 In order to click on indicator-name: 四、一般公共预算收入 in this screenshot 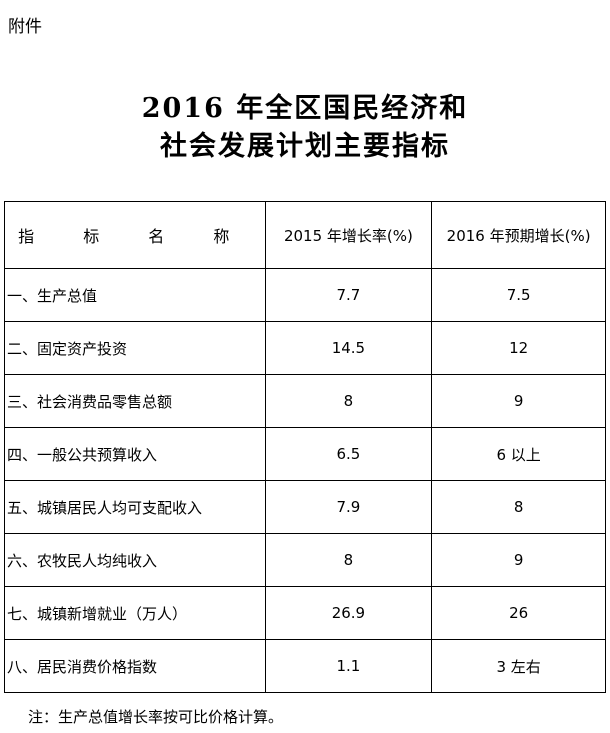, I will do `click(135, 454)`.